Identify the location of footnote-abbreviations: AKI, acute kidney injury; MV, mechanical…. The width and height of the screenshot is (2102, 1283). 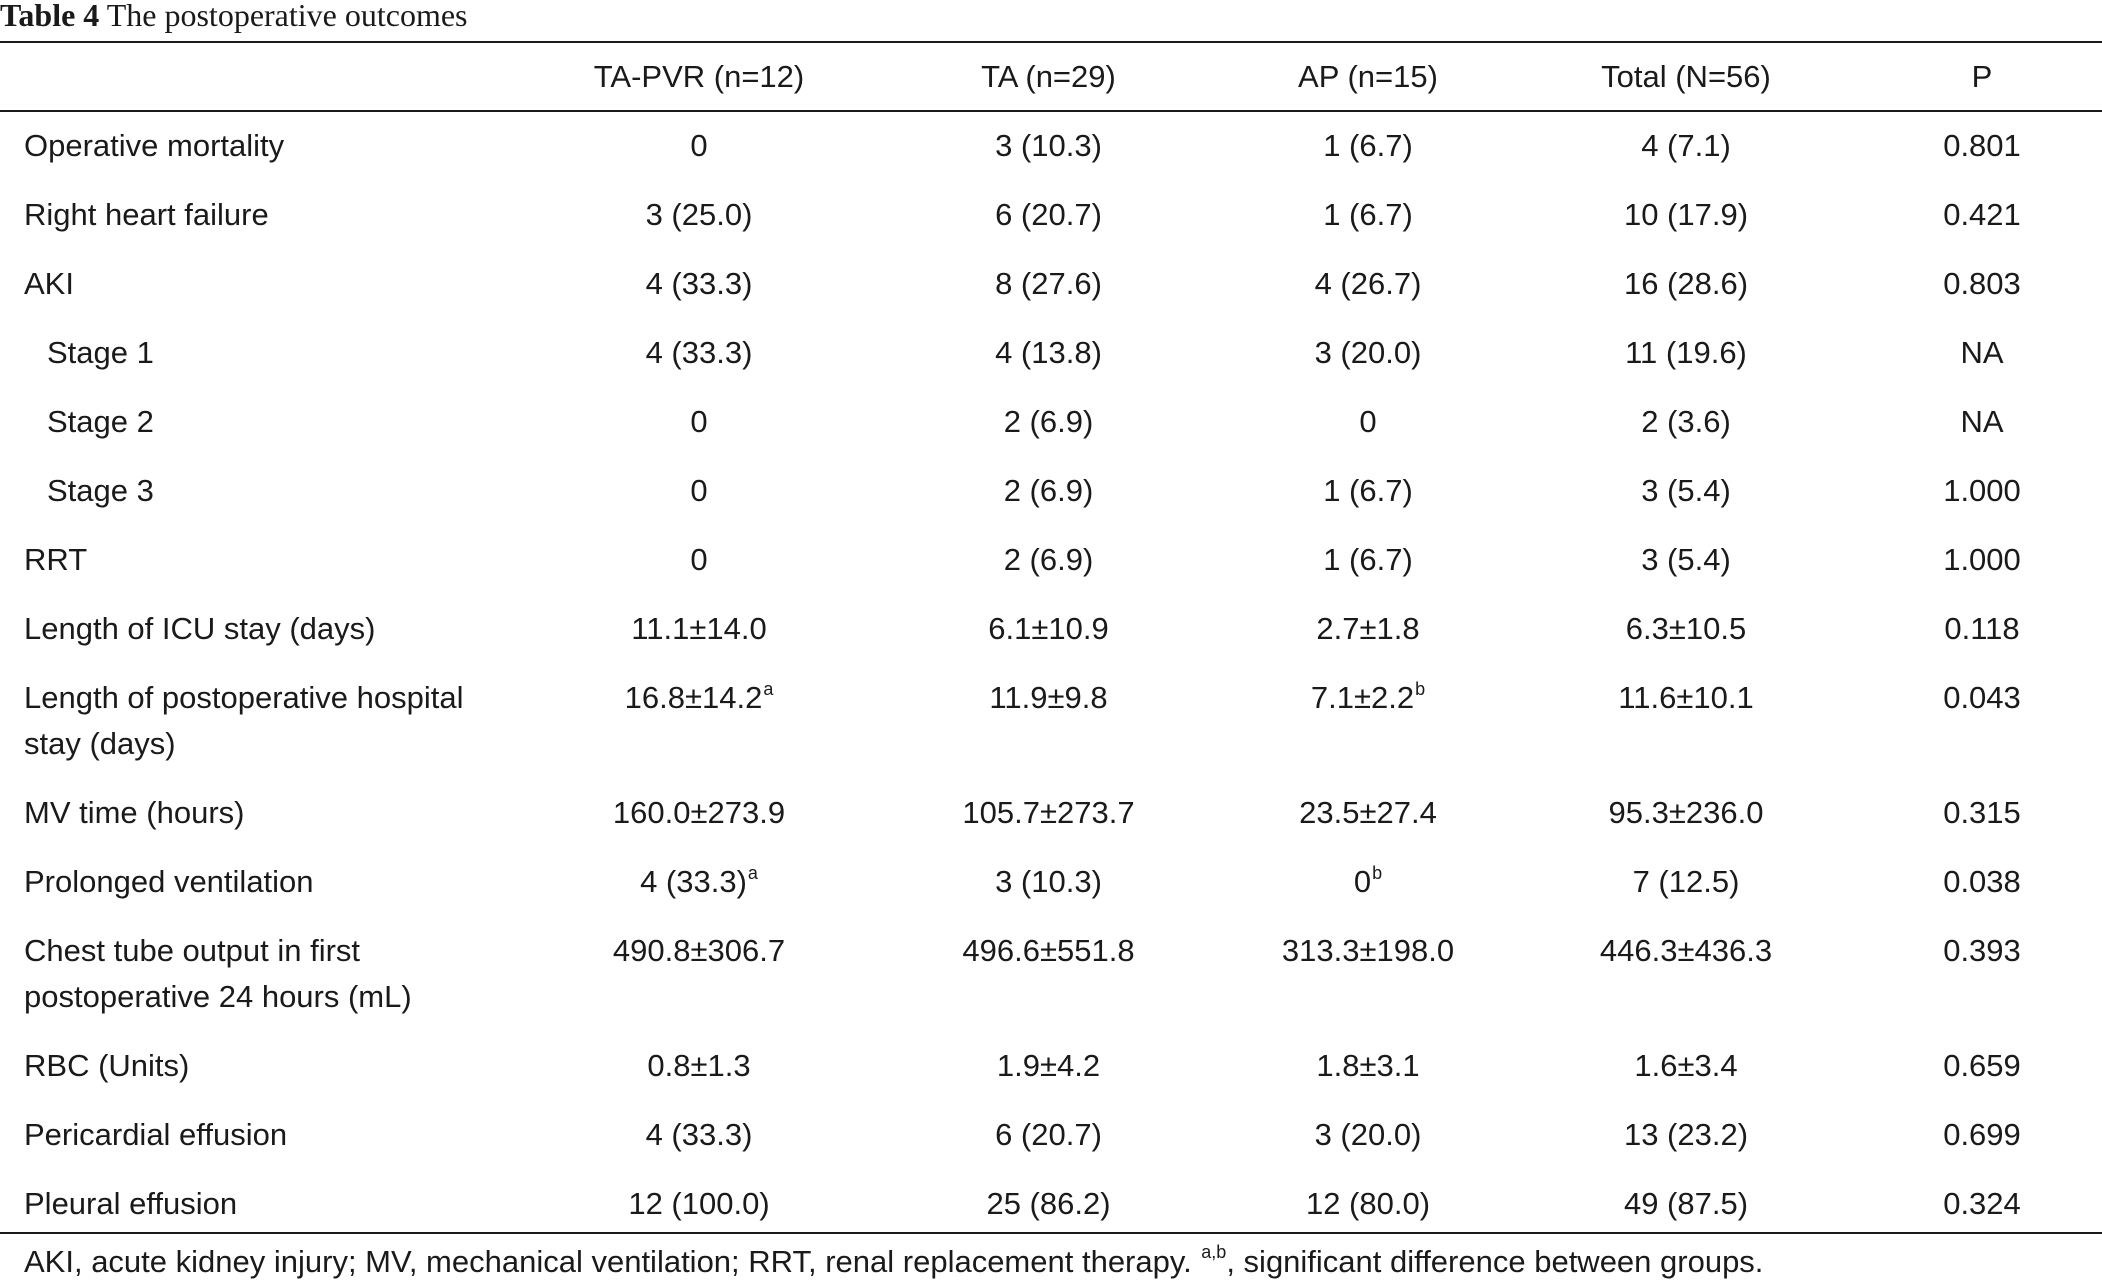
(612, 1261).